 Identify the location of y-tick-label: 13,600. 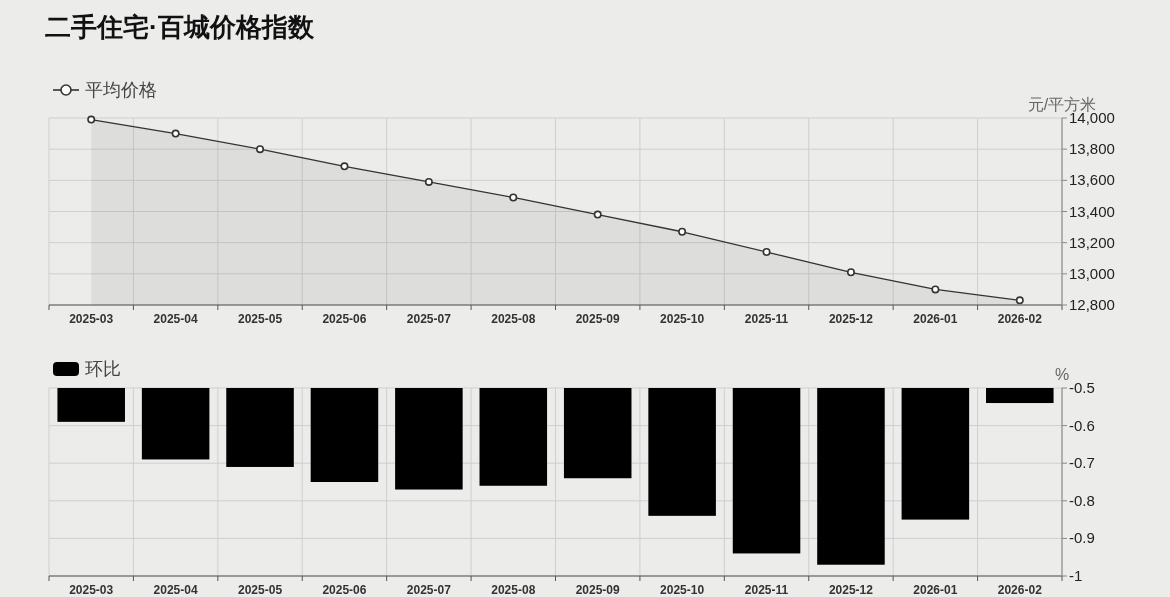
(1092, 180).